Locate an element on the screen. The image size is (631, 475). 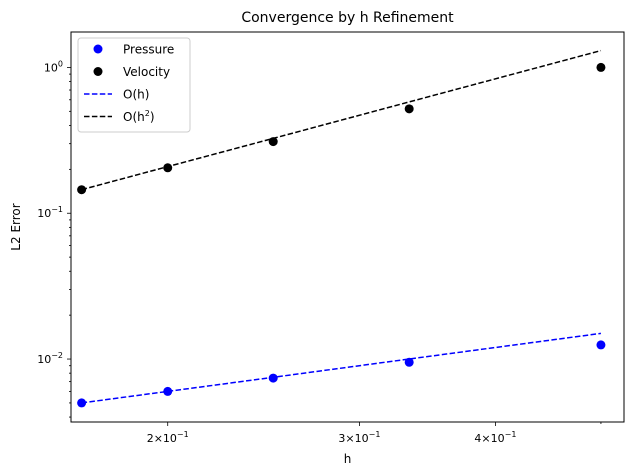
x-tick-label: 3×10⁻¹ is located at coordinates (359, 437).